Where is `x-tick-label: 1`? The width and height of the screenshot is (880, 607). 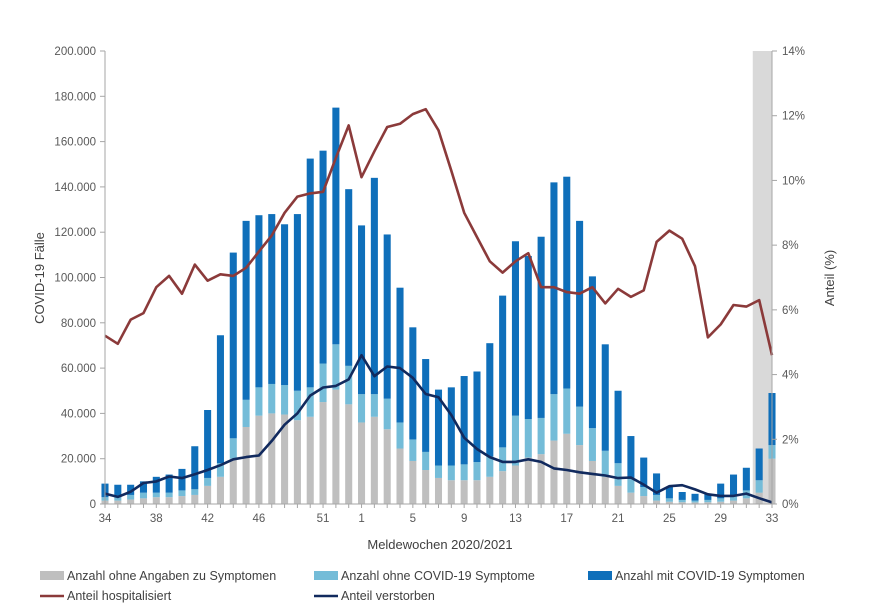 x-tick-label: 1 is located at coordinates (361, 519).